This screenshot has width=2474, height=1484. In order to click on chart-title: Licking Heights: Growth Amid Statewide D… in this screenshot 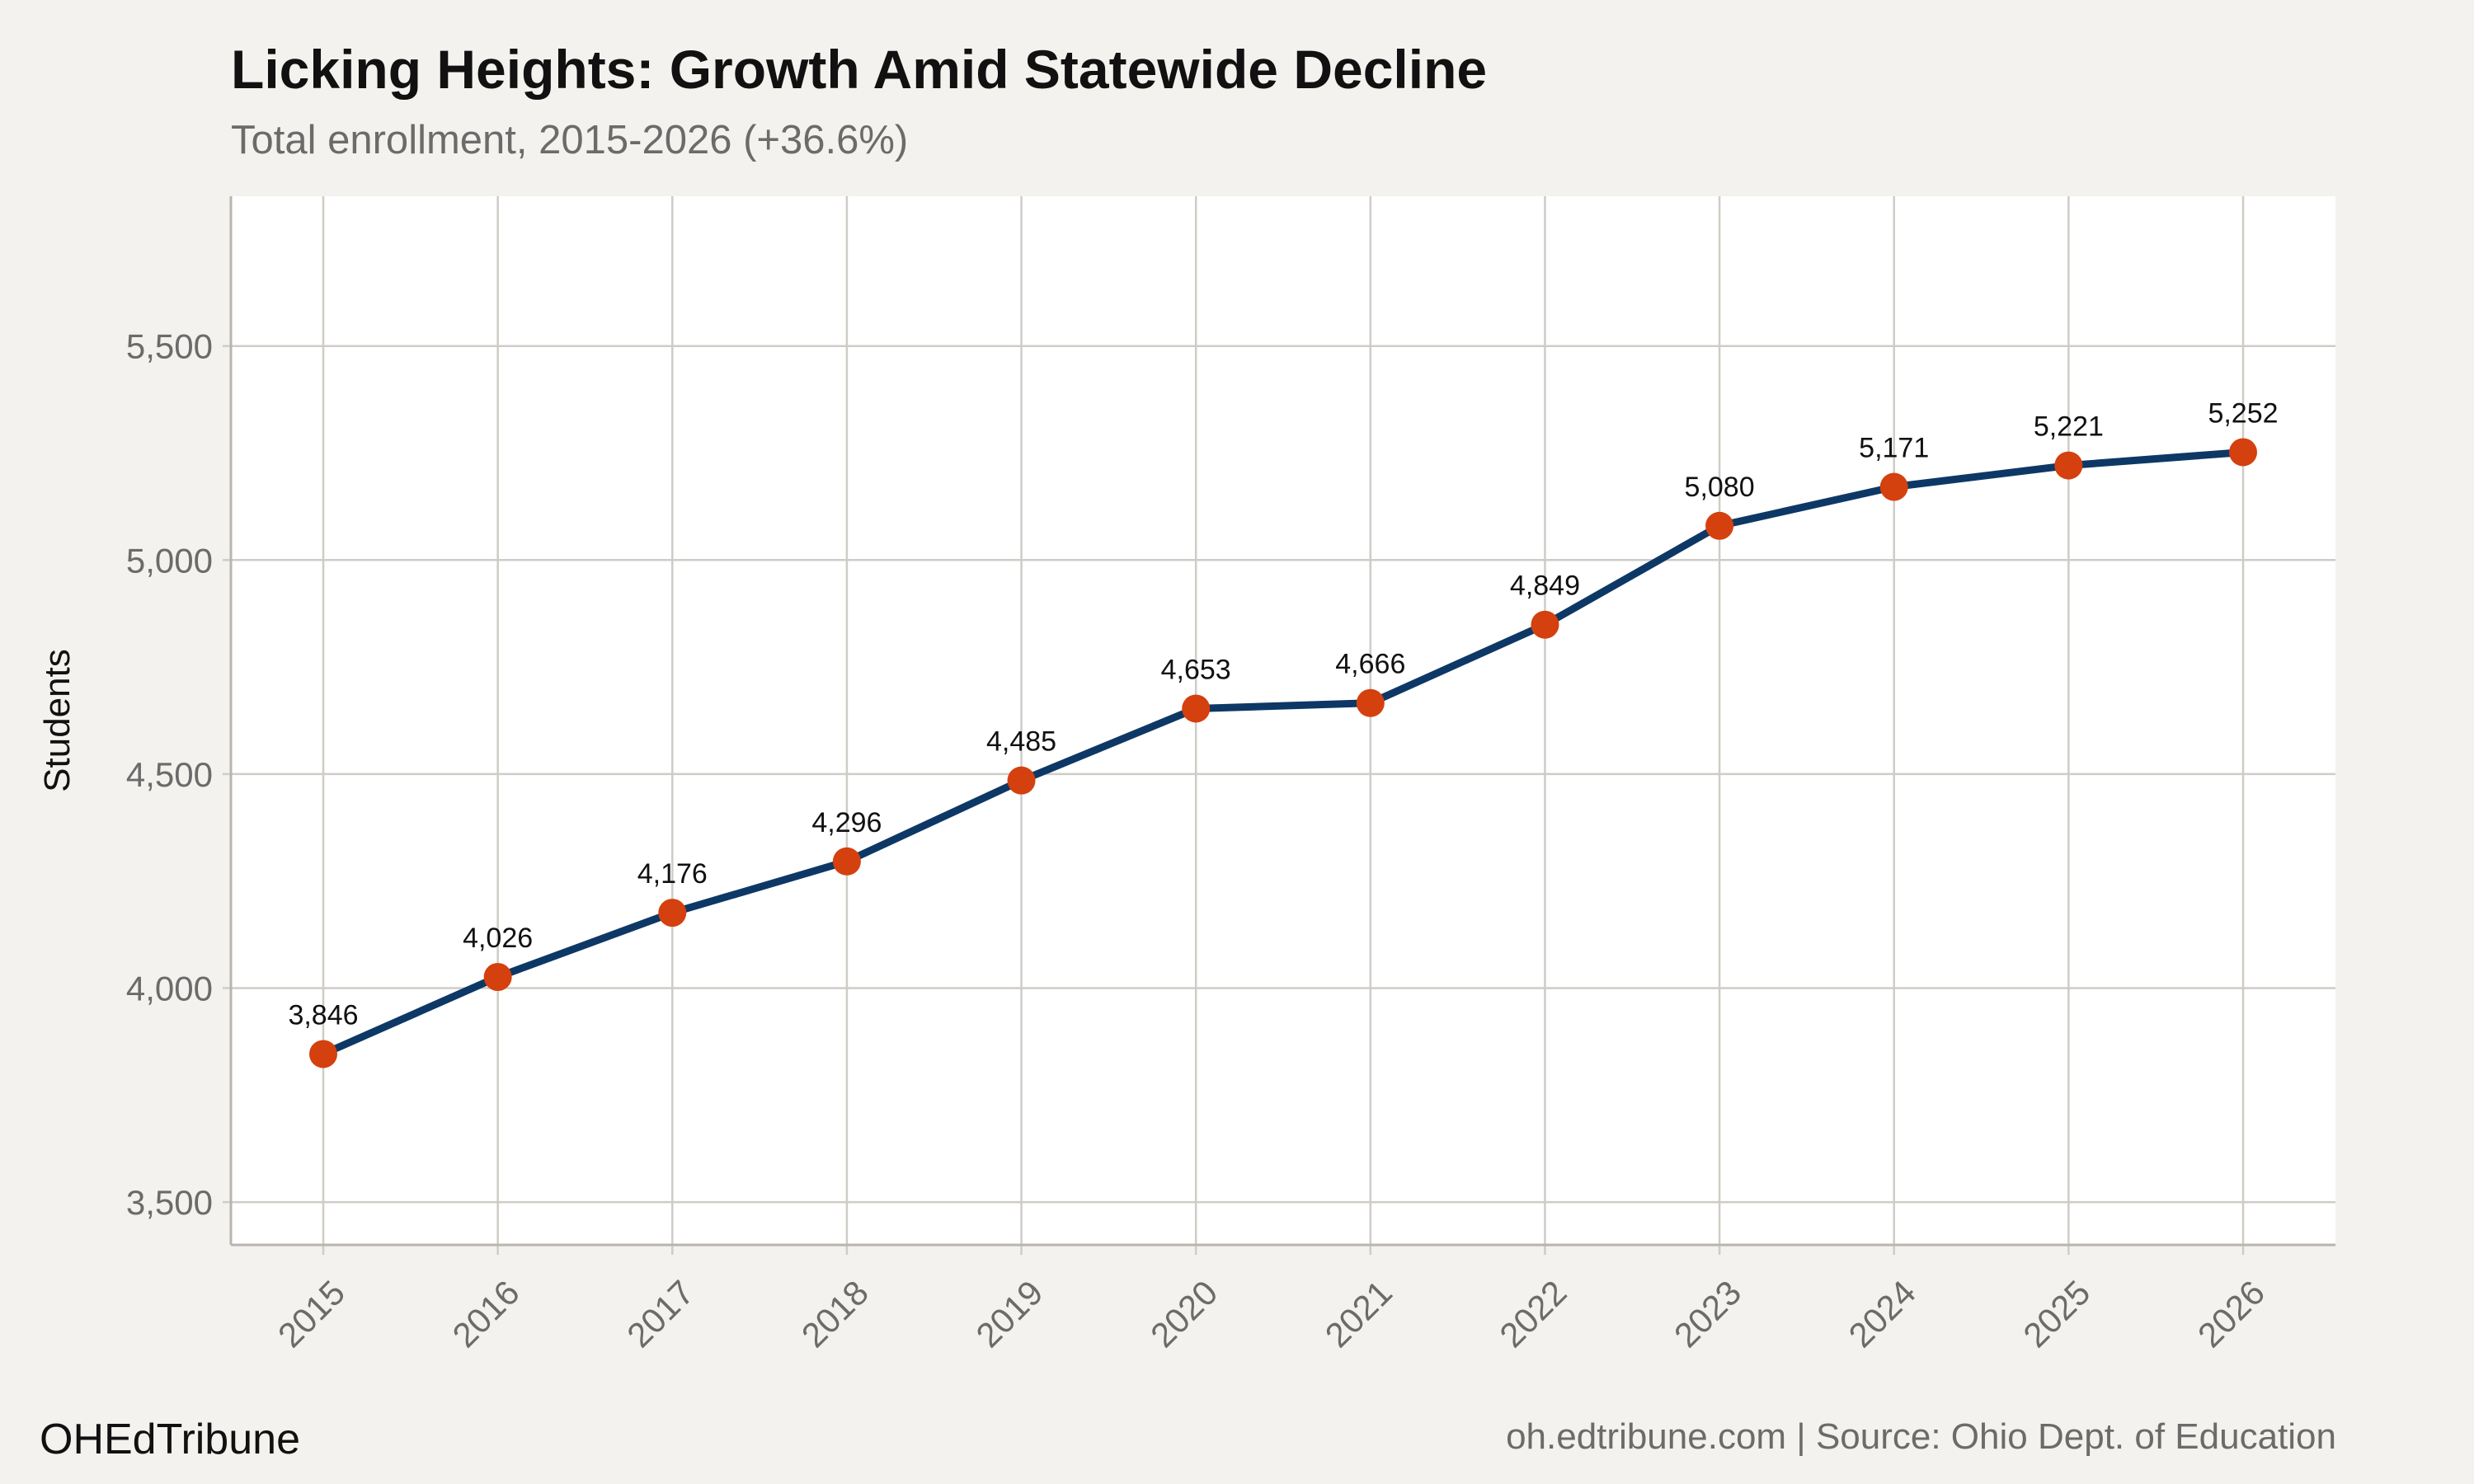, I will do `click(859, 69)`.